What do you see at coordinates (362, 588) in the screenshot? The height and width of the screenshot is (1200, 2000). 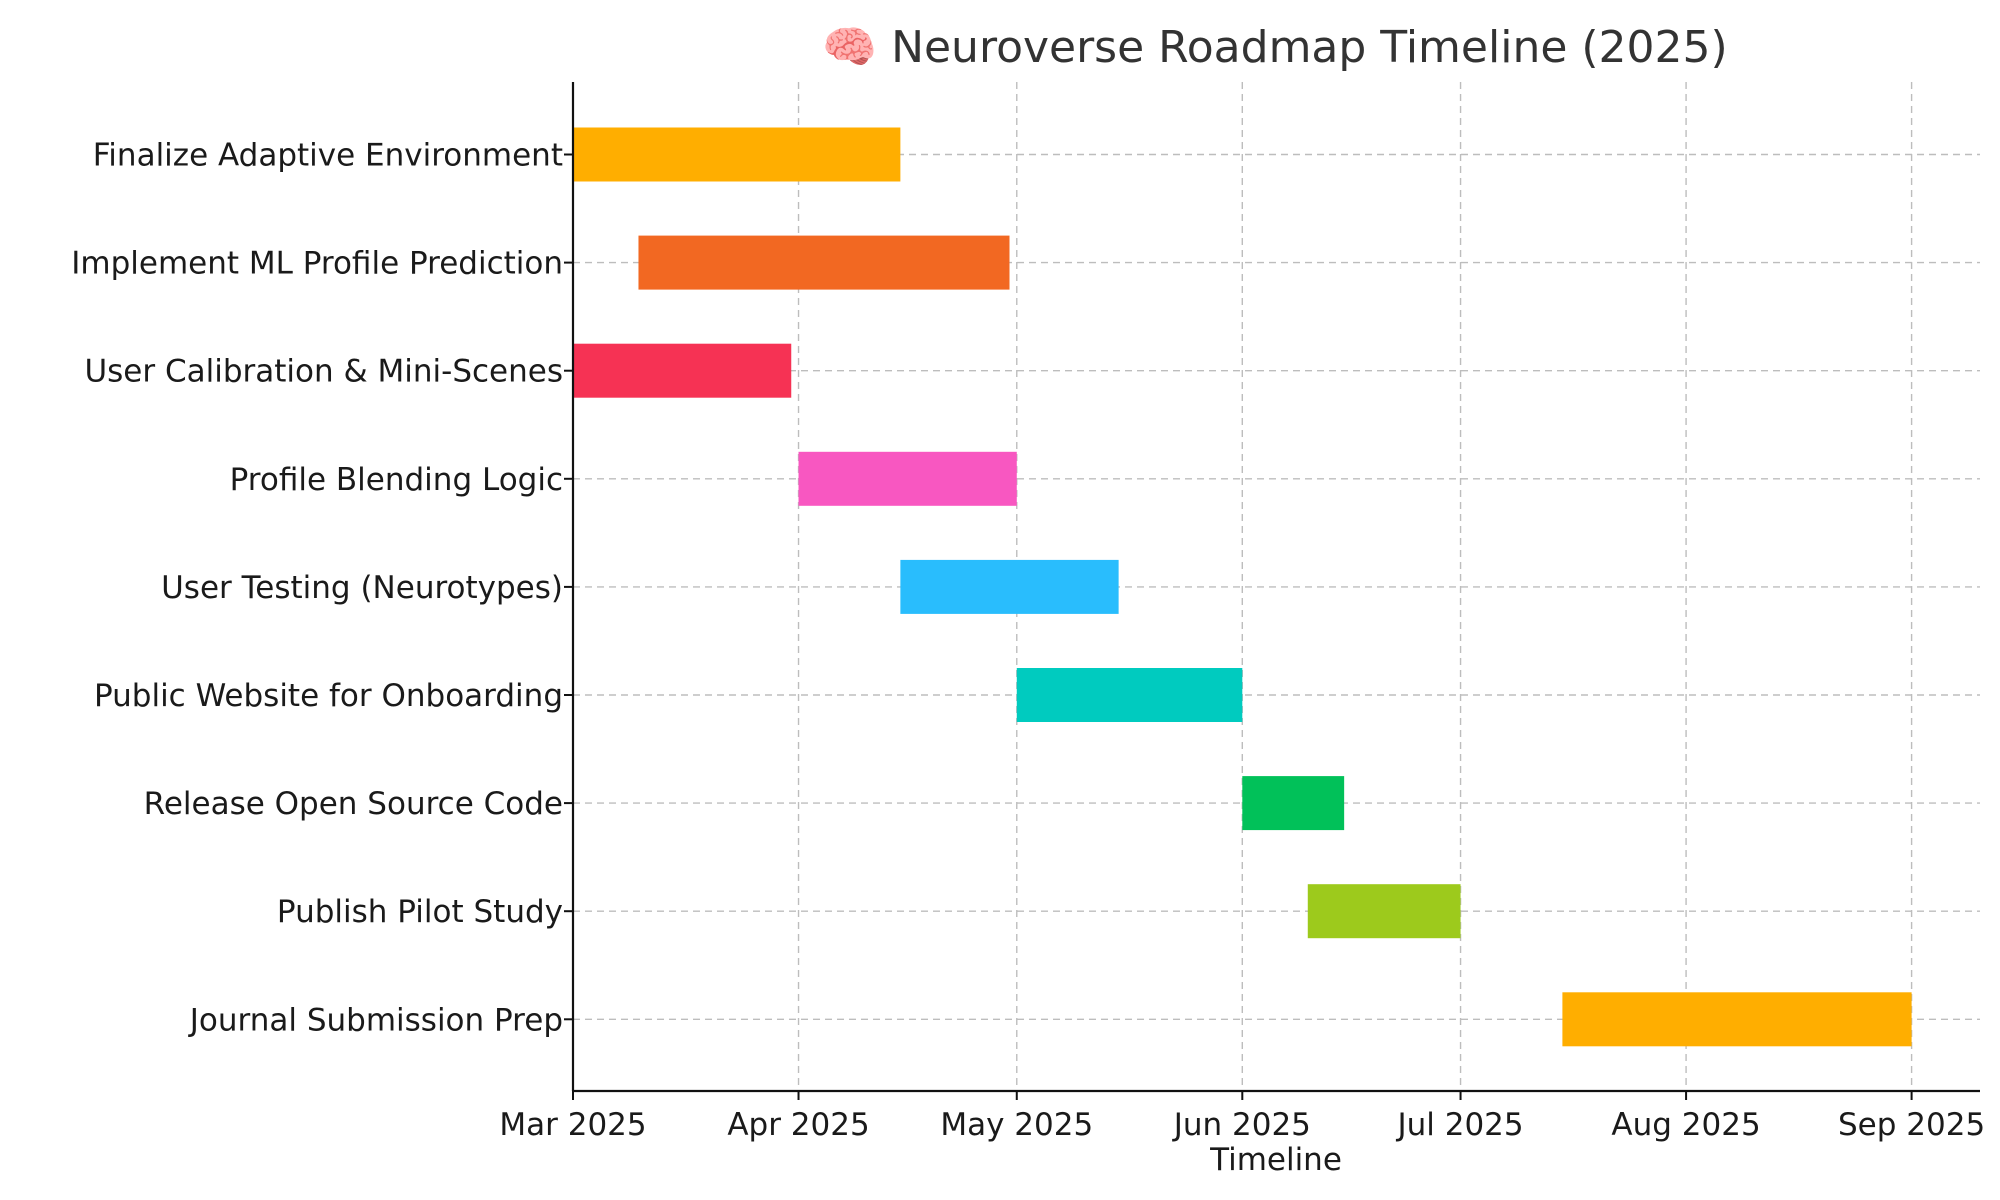 I see `y-tick-label: User Testing (Neurotypes)` at bounding box center [362, 588].